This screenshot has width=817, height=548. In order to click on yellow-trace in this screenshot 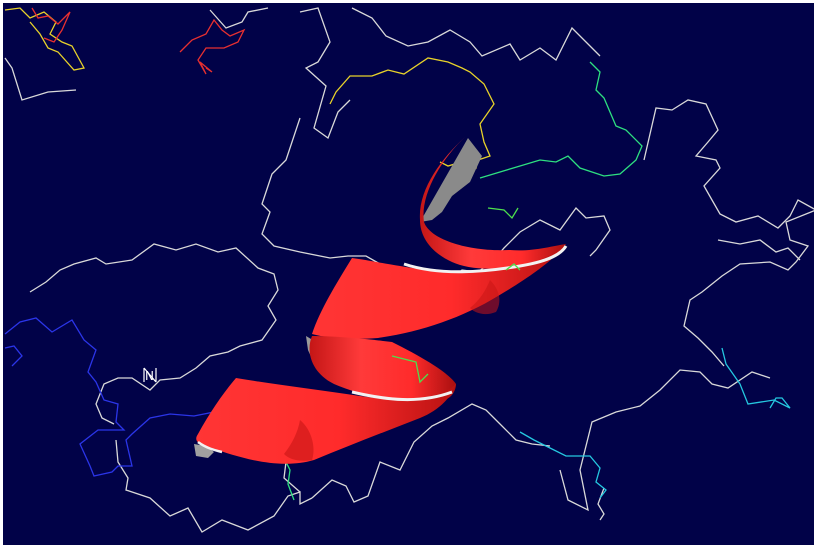, I will do `click(44, 39)`.